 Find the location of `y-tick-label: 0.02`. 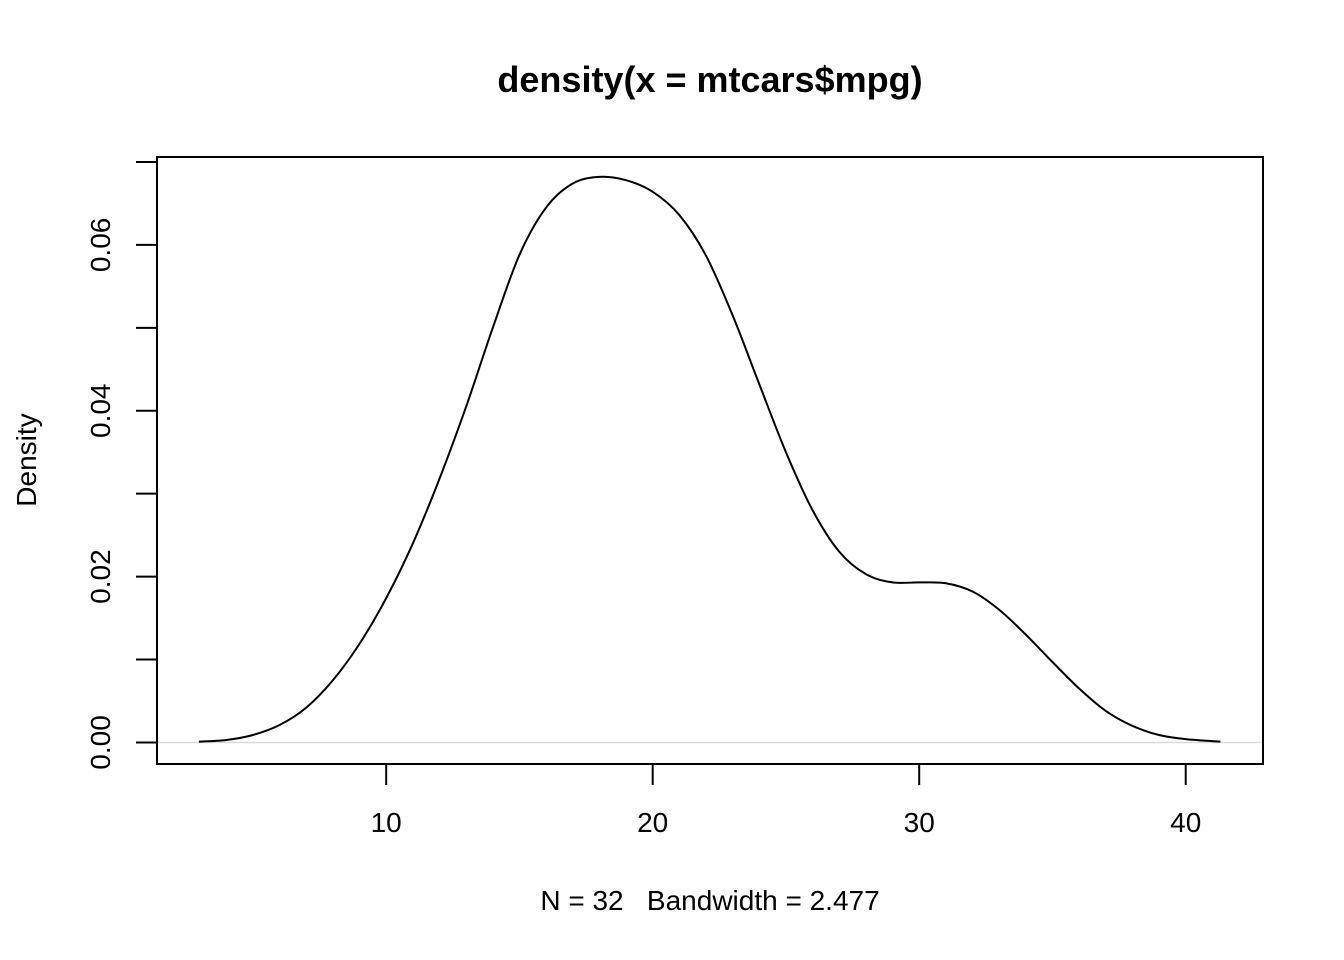

y-tick-label: 0.02 is located at coordinates (100, 576).